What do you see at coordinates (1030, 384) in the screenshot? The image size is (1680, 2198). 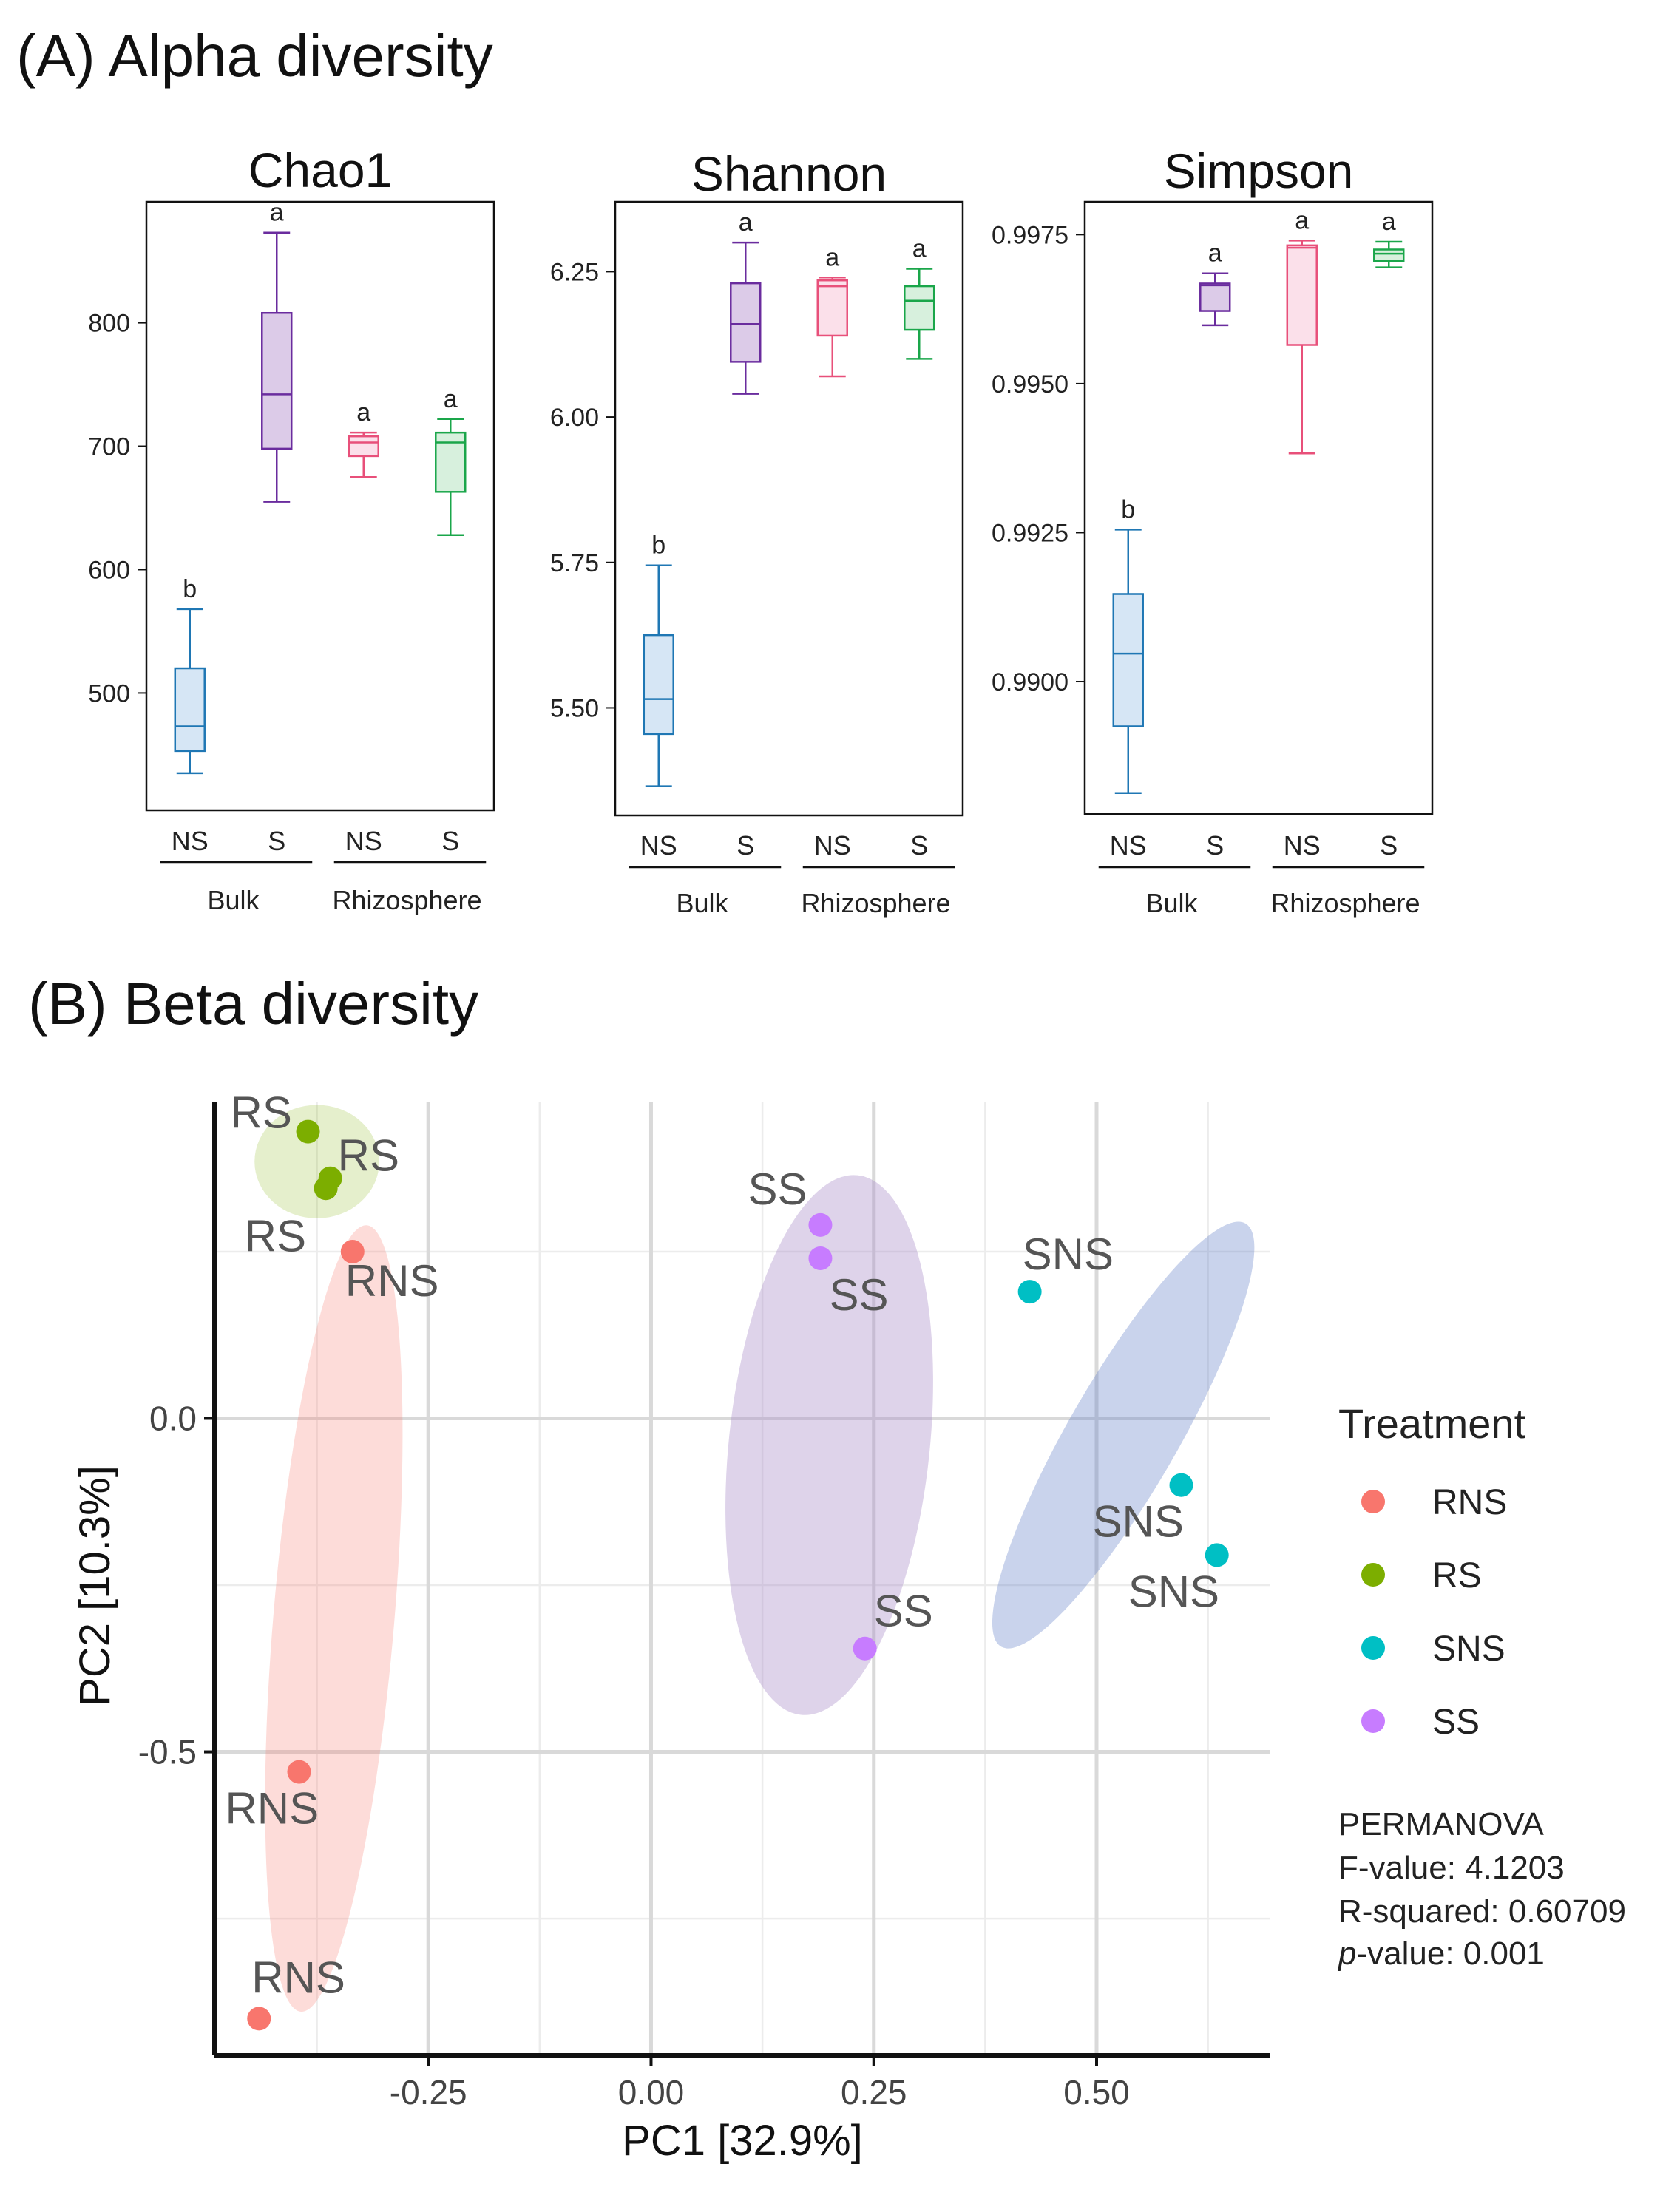 I see `y-tick-label: 0.9950` at bounding box center [1030, 384].